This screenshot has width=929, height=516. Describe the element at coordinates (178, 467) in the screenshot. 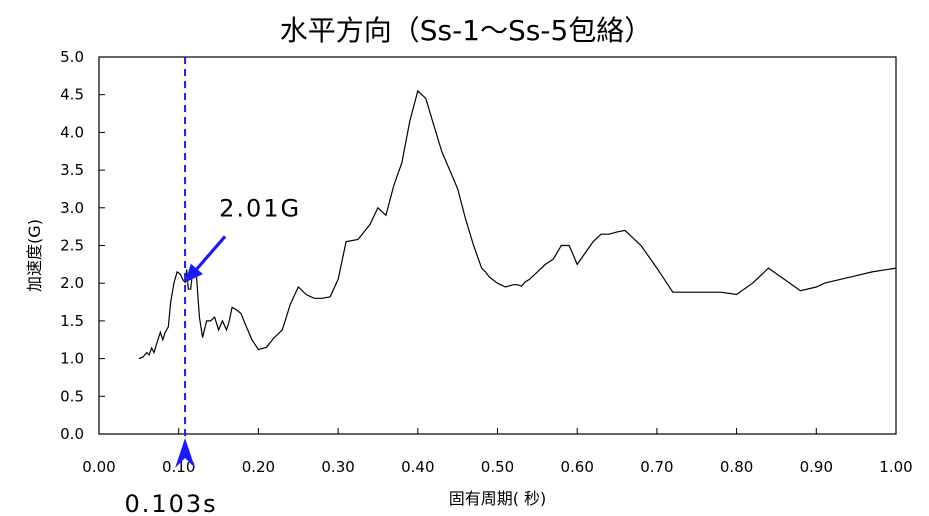

I see `x-tick-label: 0.10` at that location.